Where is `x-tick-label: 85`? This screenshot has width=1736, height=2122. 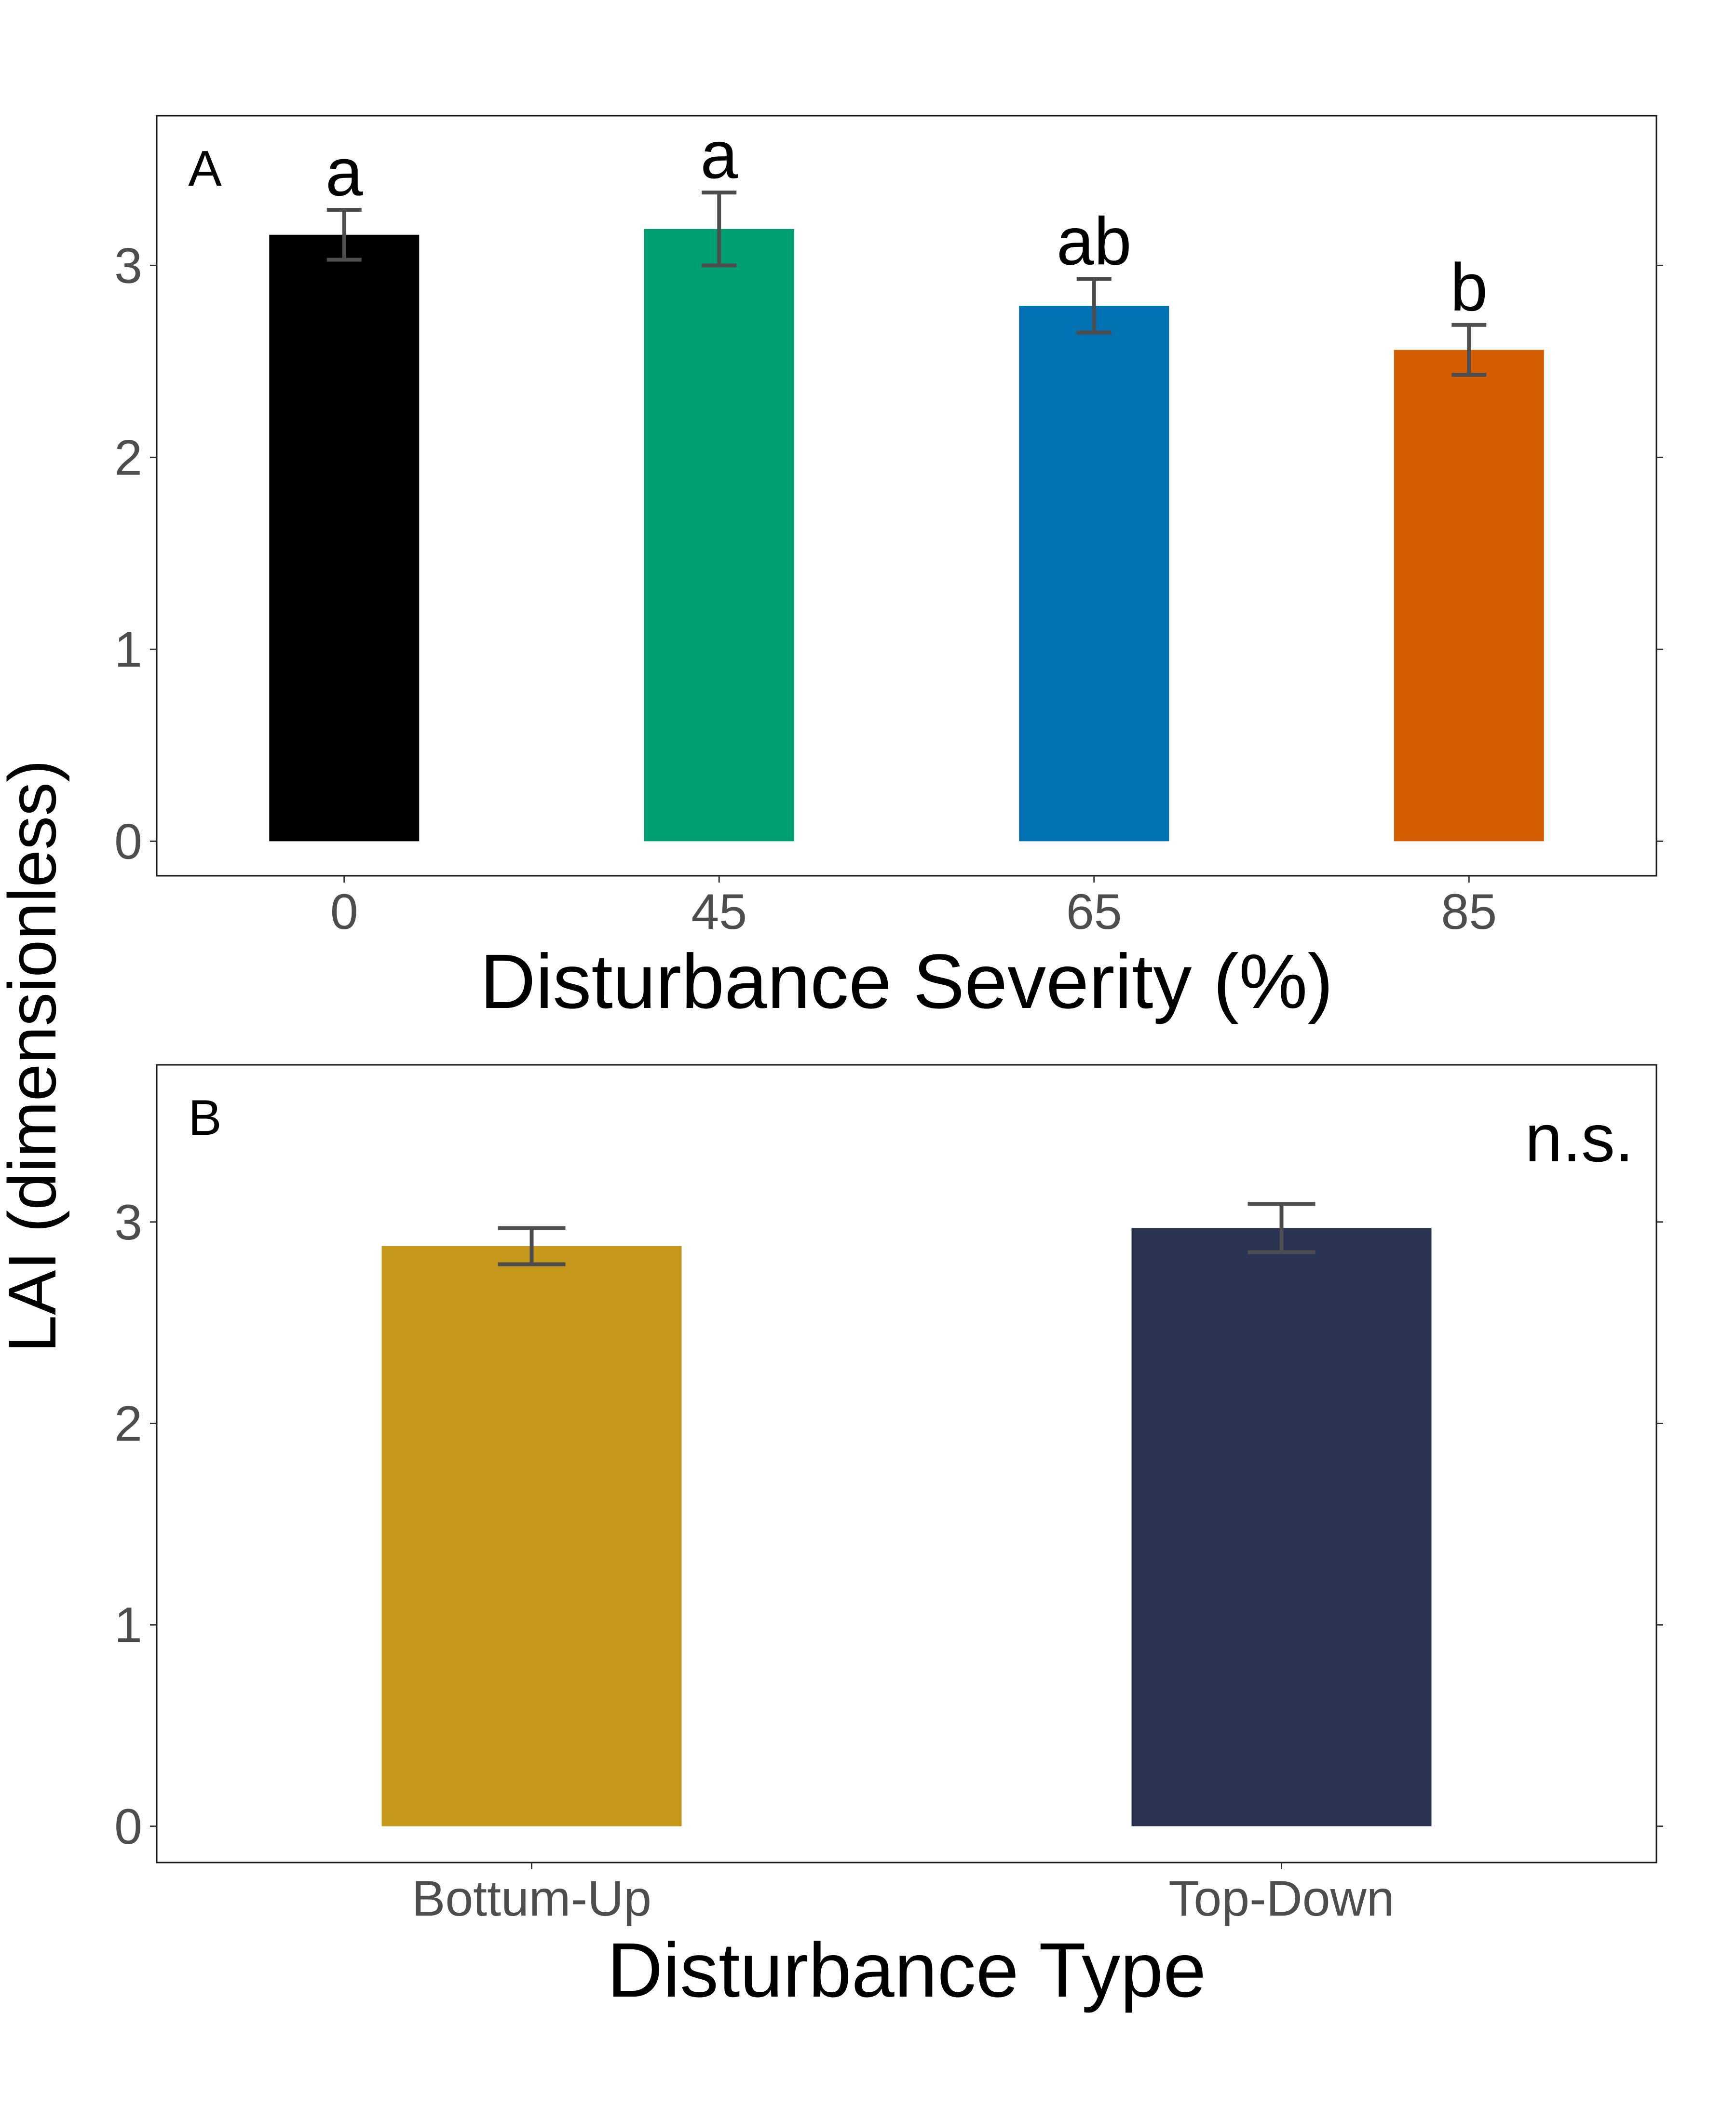 x-tick-label: 85 is located at coordinates (1469, 912).